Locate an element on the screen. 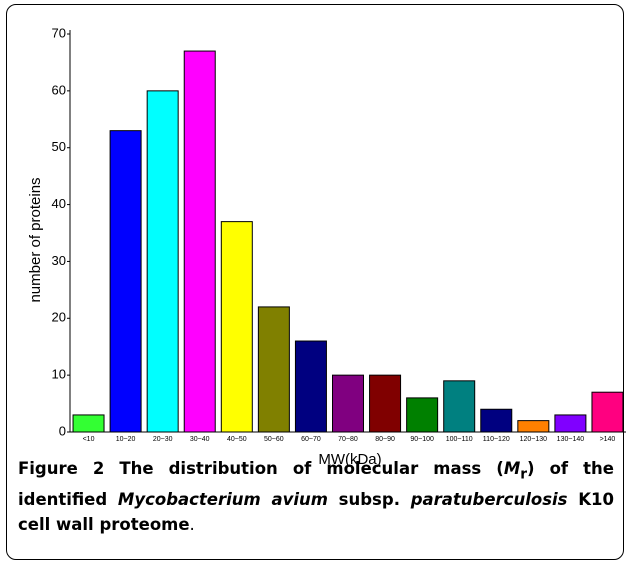 This screenshot has width=627, height=566. x-axis-label: MW(kDa) is located at coordinates (349, 459).